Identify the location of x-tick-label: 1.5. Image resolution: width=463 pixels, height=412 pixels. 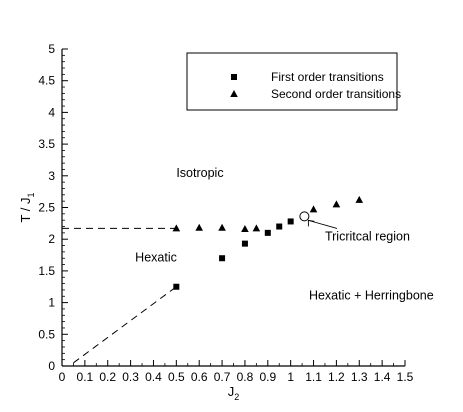
(405, 377).